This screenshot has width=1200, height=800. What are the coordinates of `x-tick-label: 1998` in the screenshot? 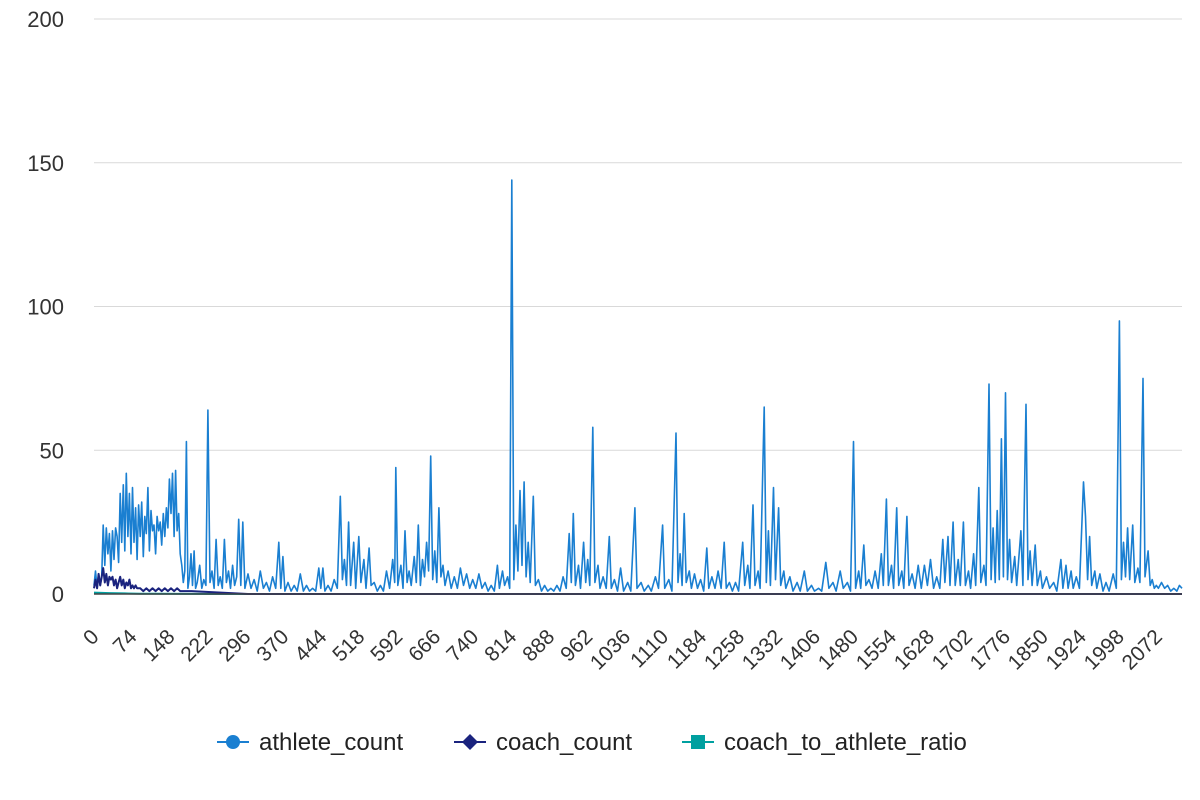 It's located at (1104, 649).